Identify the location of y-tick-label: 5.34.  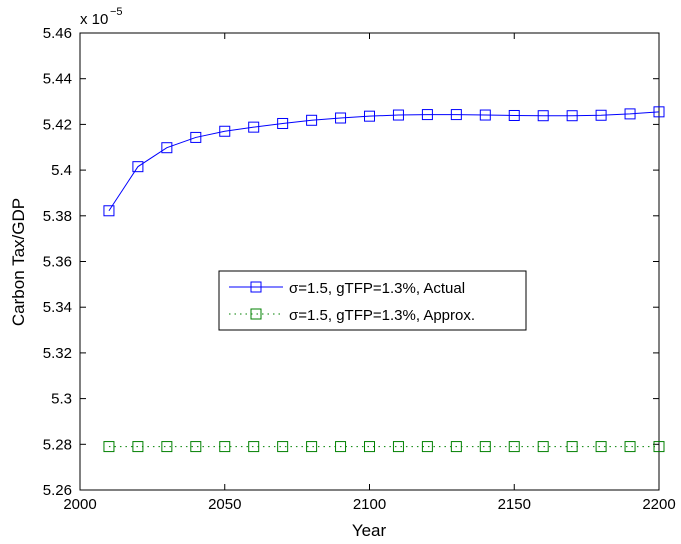
(57, 307).